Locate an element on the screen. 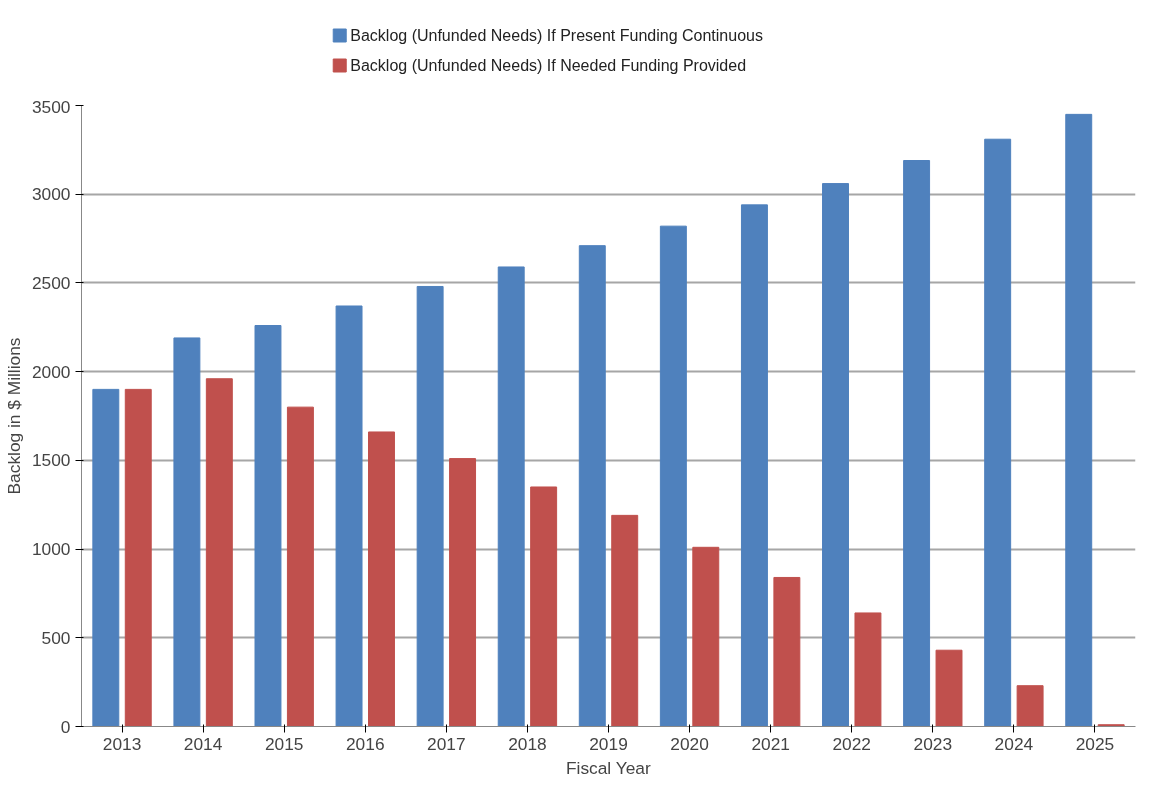 The height and width of the screenshot is (809, 1156). x-tick-label: 2024 is located at coordinates (1014, 743).